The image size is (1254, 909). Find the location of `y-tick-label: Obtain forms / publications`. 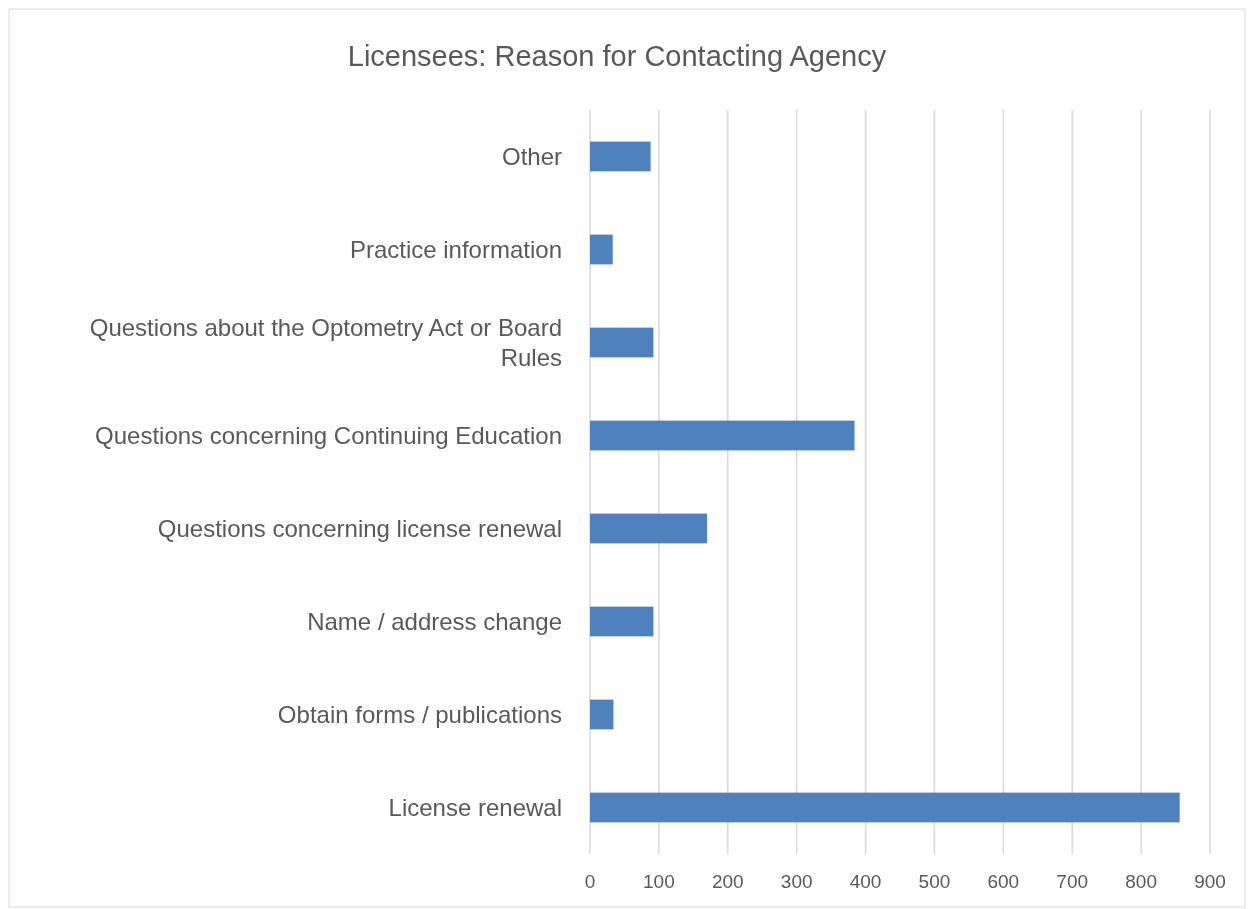

y-tick-label: Obtain forms / publications is located at coordinates (419, 714).